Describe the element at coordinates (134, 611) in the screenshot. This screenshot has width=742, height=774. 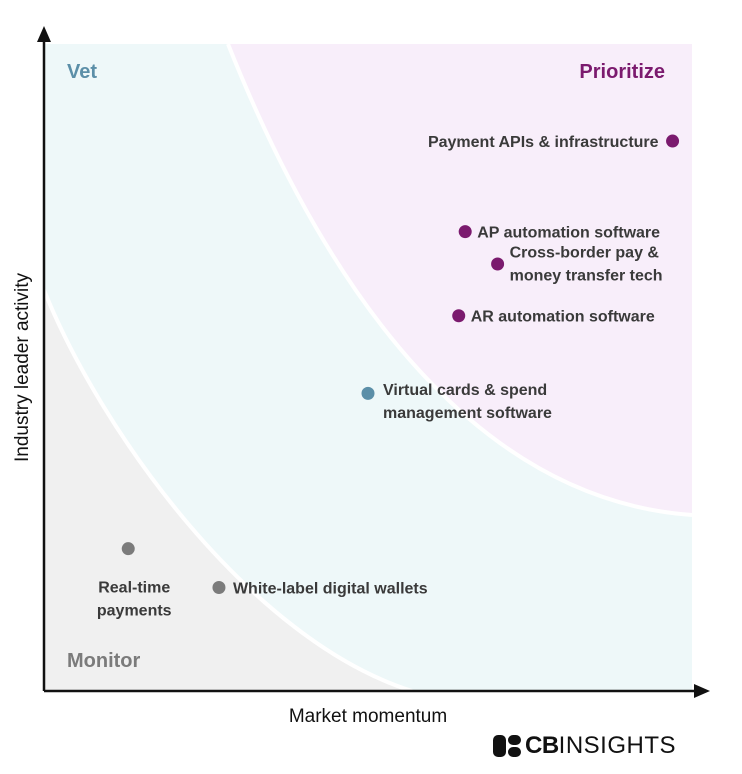
I see `data-point-label: payments` at that location.